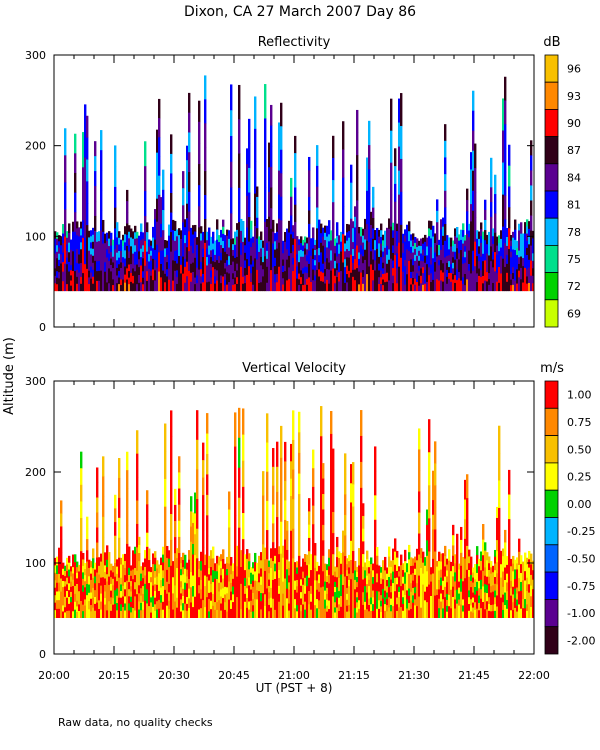  I want to click on x-tick-label: 21:45, so click(474, 675).